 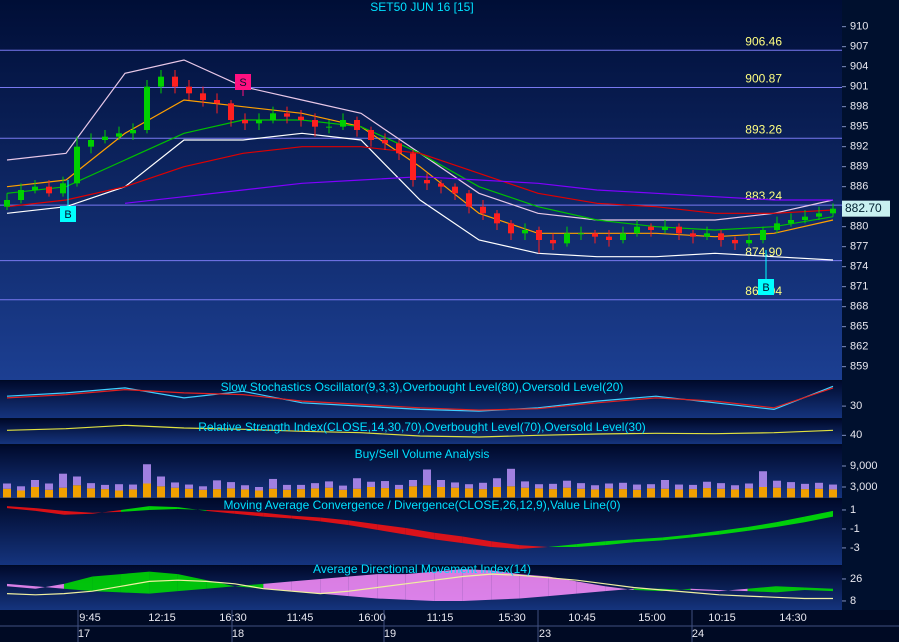 What do you see at coordinates (440, 618) in the screenshot?
I see `time-label: 11:15` at bounding box center [440, 618].